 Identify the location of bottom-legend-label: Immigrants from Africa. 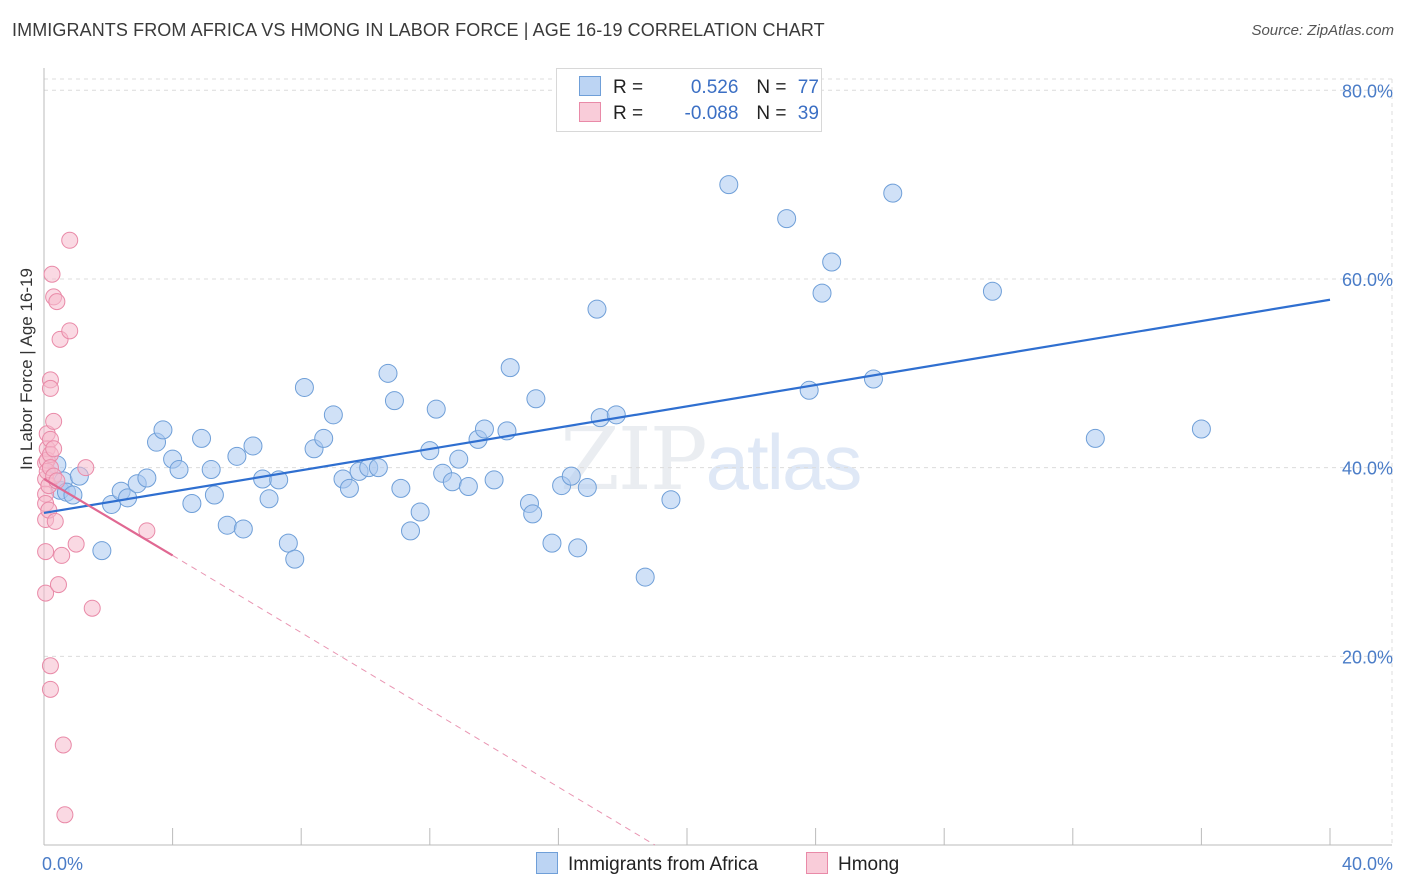
(663, 864).